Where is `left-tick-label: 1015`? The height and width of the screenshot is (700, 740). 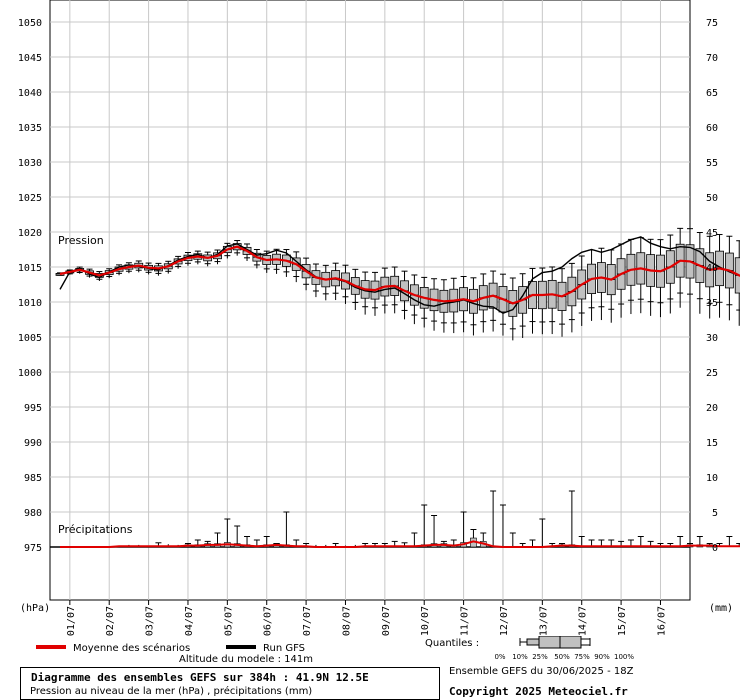 left-tick-label: 1015 is located at coordinates (30, 268).